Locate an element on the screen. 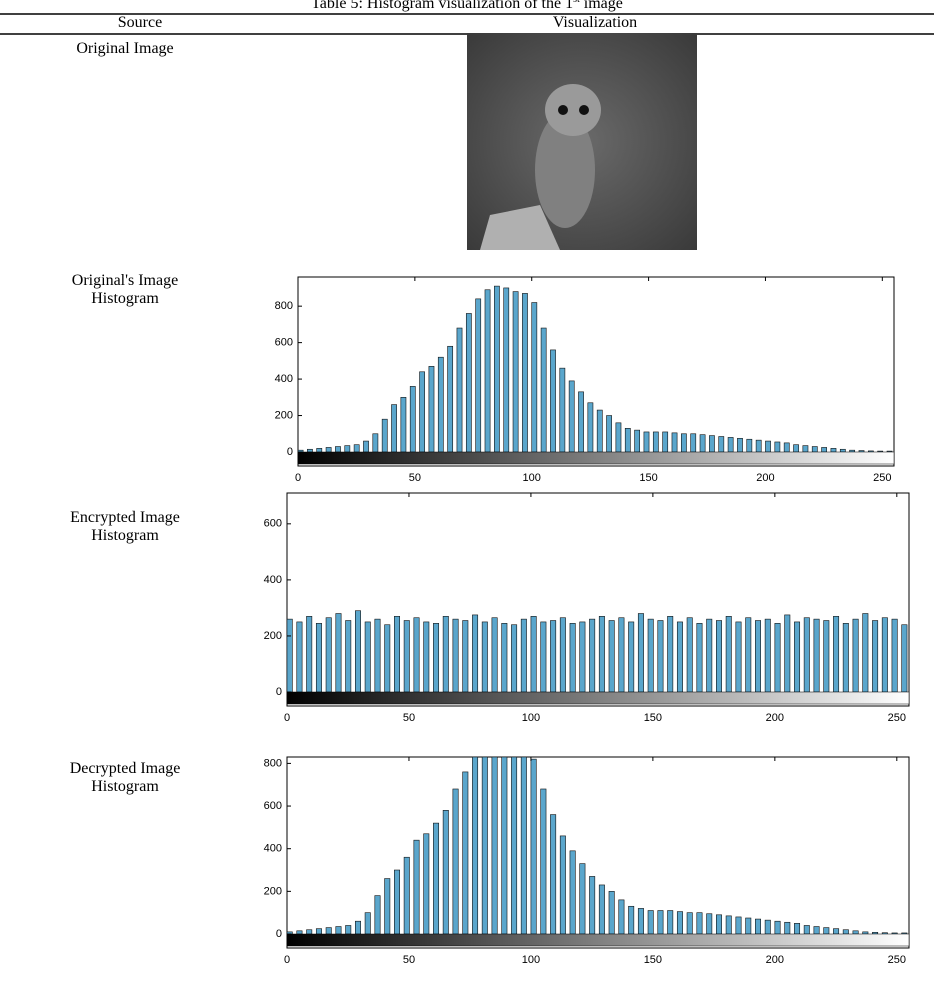  owl-image is located at coordinates (582, 141).